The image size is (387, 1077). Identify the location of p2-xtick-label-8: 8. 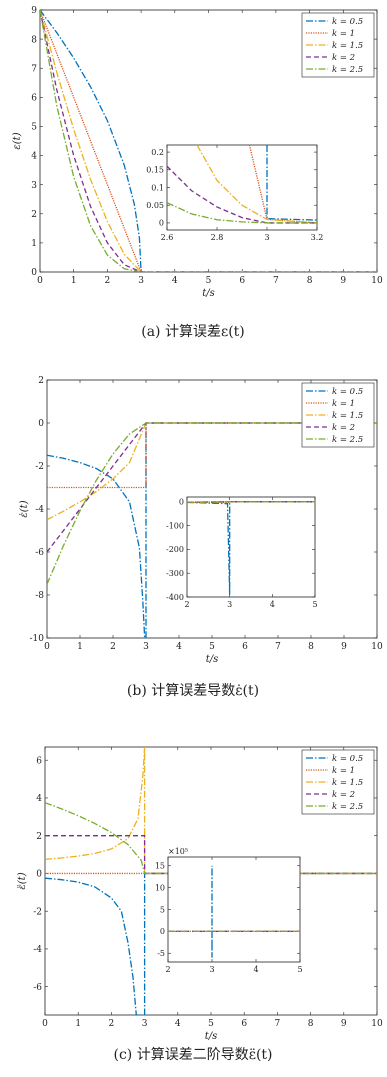
(311, 1024).